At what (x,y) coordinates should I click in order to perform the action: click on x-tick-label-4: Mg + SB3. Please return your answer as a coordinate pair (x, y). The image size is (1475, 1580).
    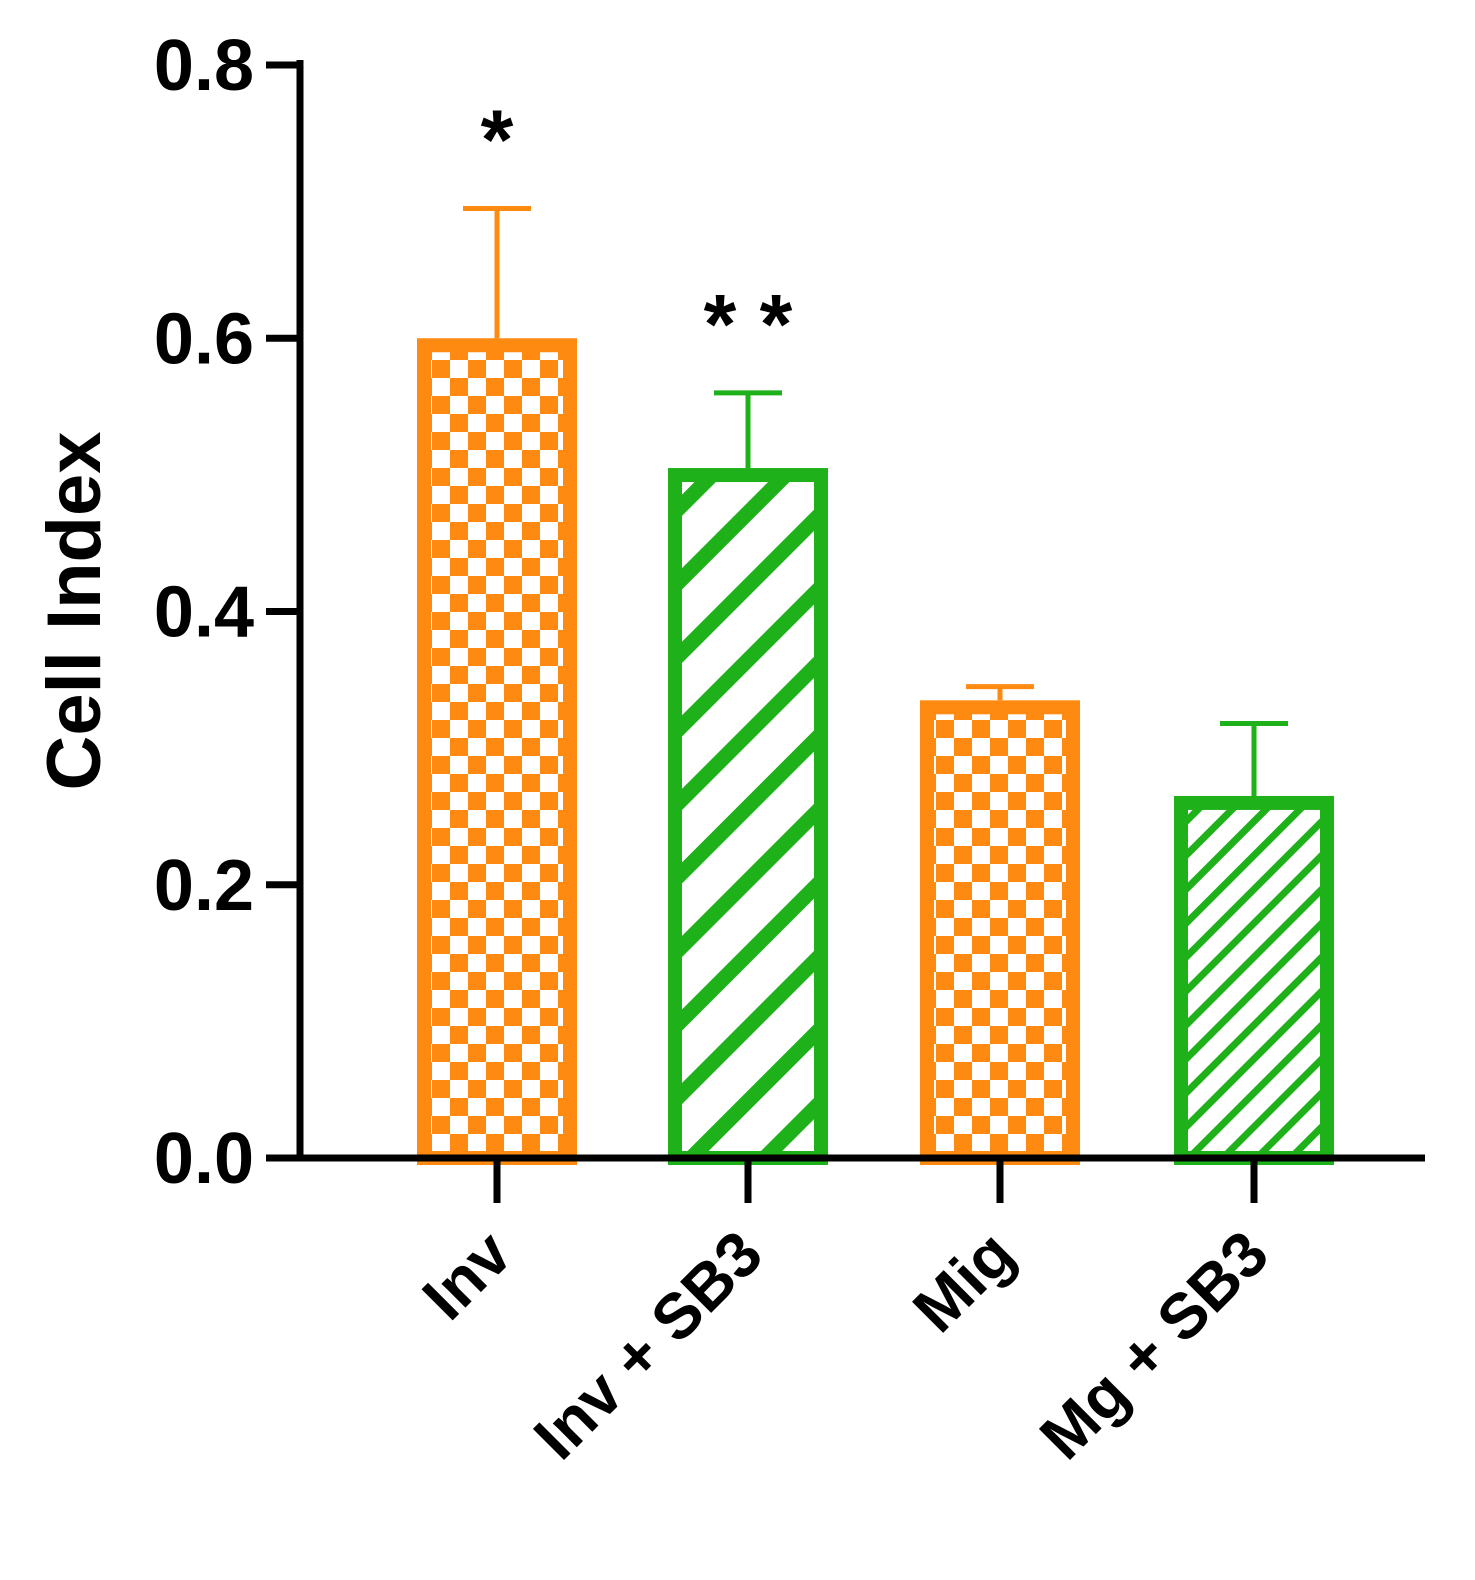
    Looking at the image, I should click on (1154, 1345).